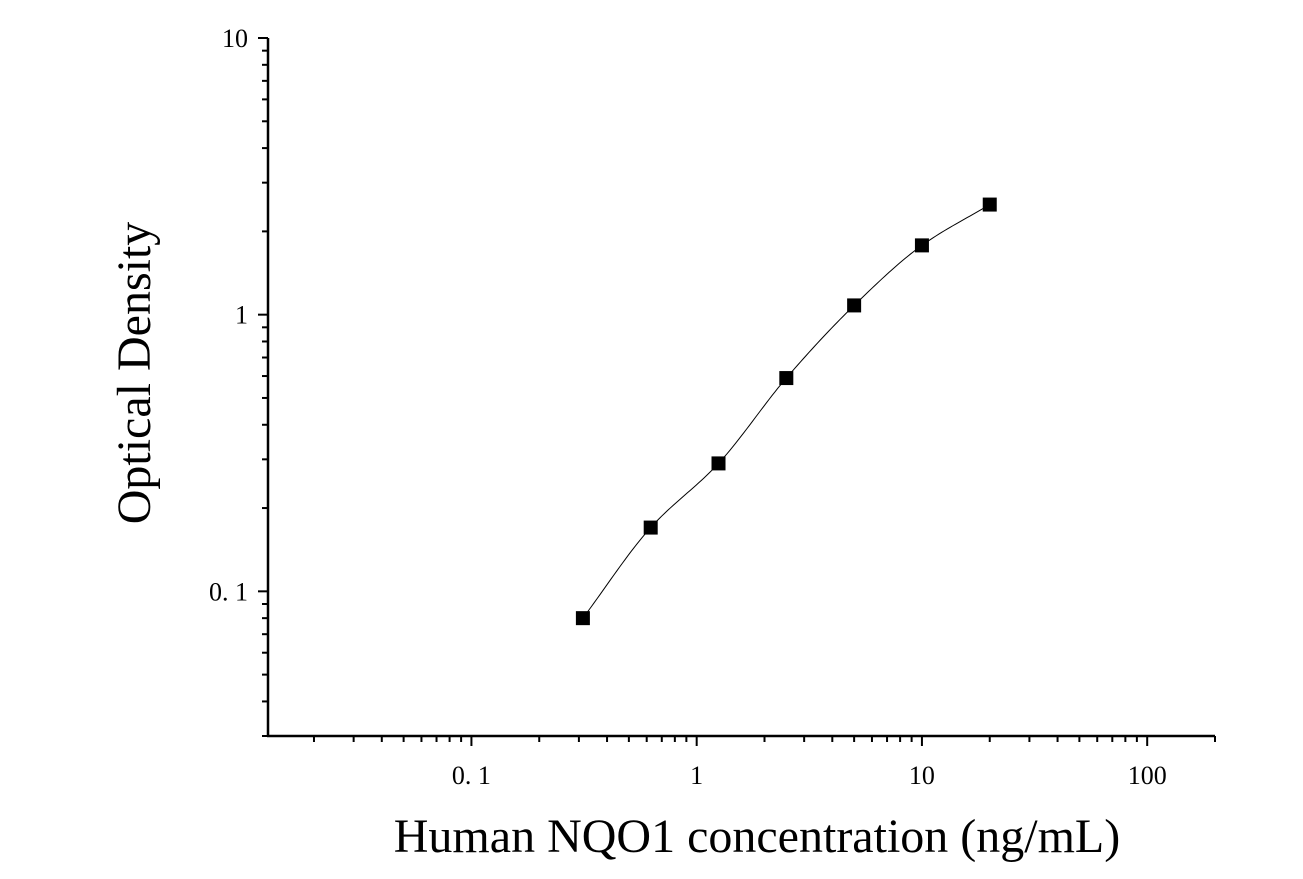 This screenshot has width=1303, height=879. Describe the element at coordinates (134, 373) in the screenshot. I see `y-axis-title: Optical Density` at that location.